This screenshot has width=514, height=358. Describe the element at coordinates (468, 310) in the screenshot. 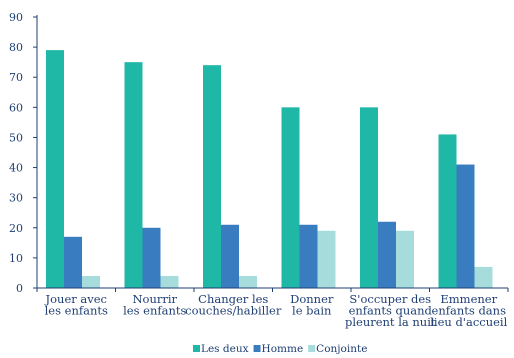

I see `x-category-label: Emmener enfants dans lieu d'accueil` at that location.